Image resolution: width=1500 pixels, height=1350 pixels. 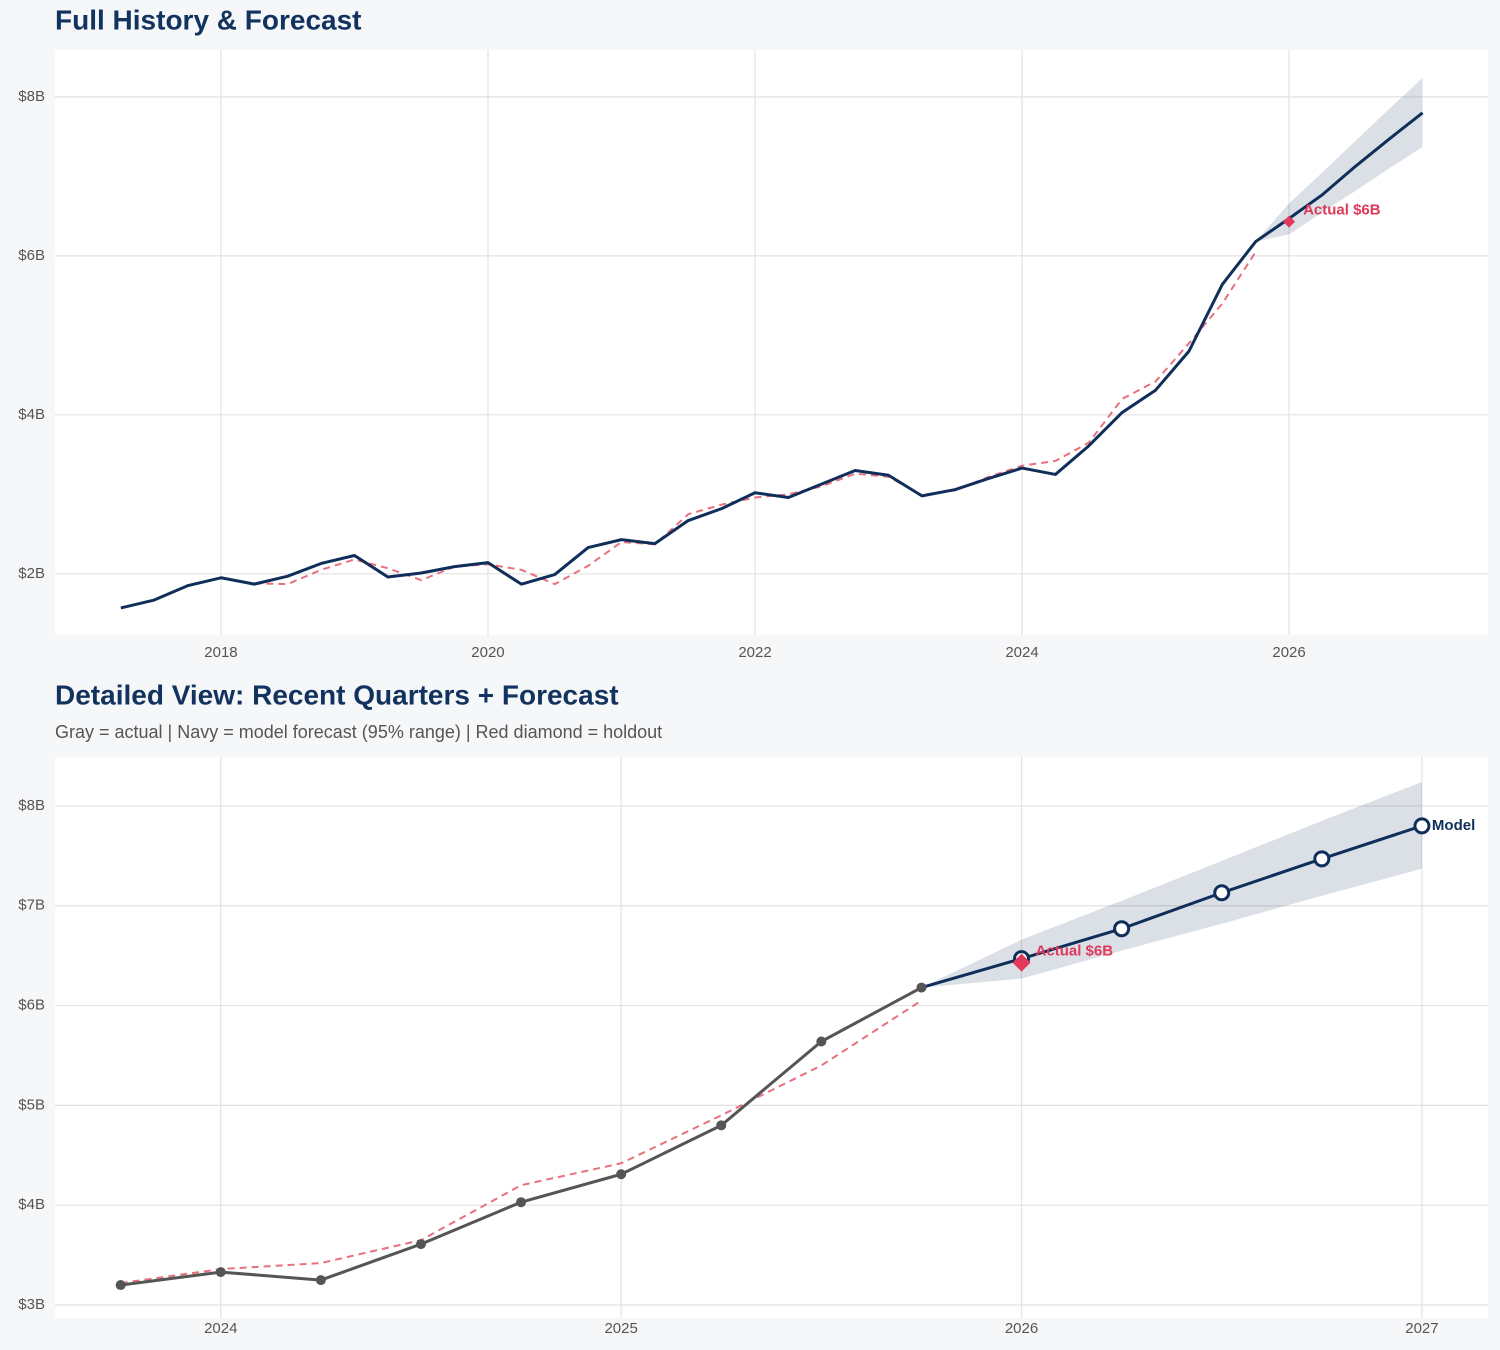 What do you see at coordinates (754, 652) in the screenshot?
I see `x-tick-label: 2022` at bounding box center [754, 652].